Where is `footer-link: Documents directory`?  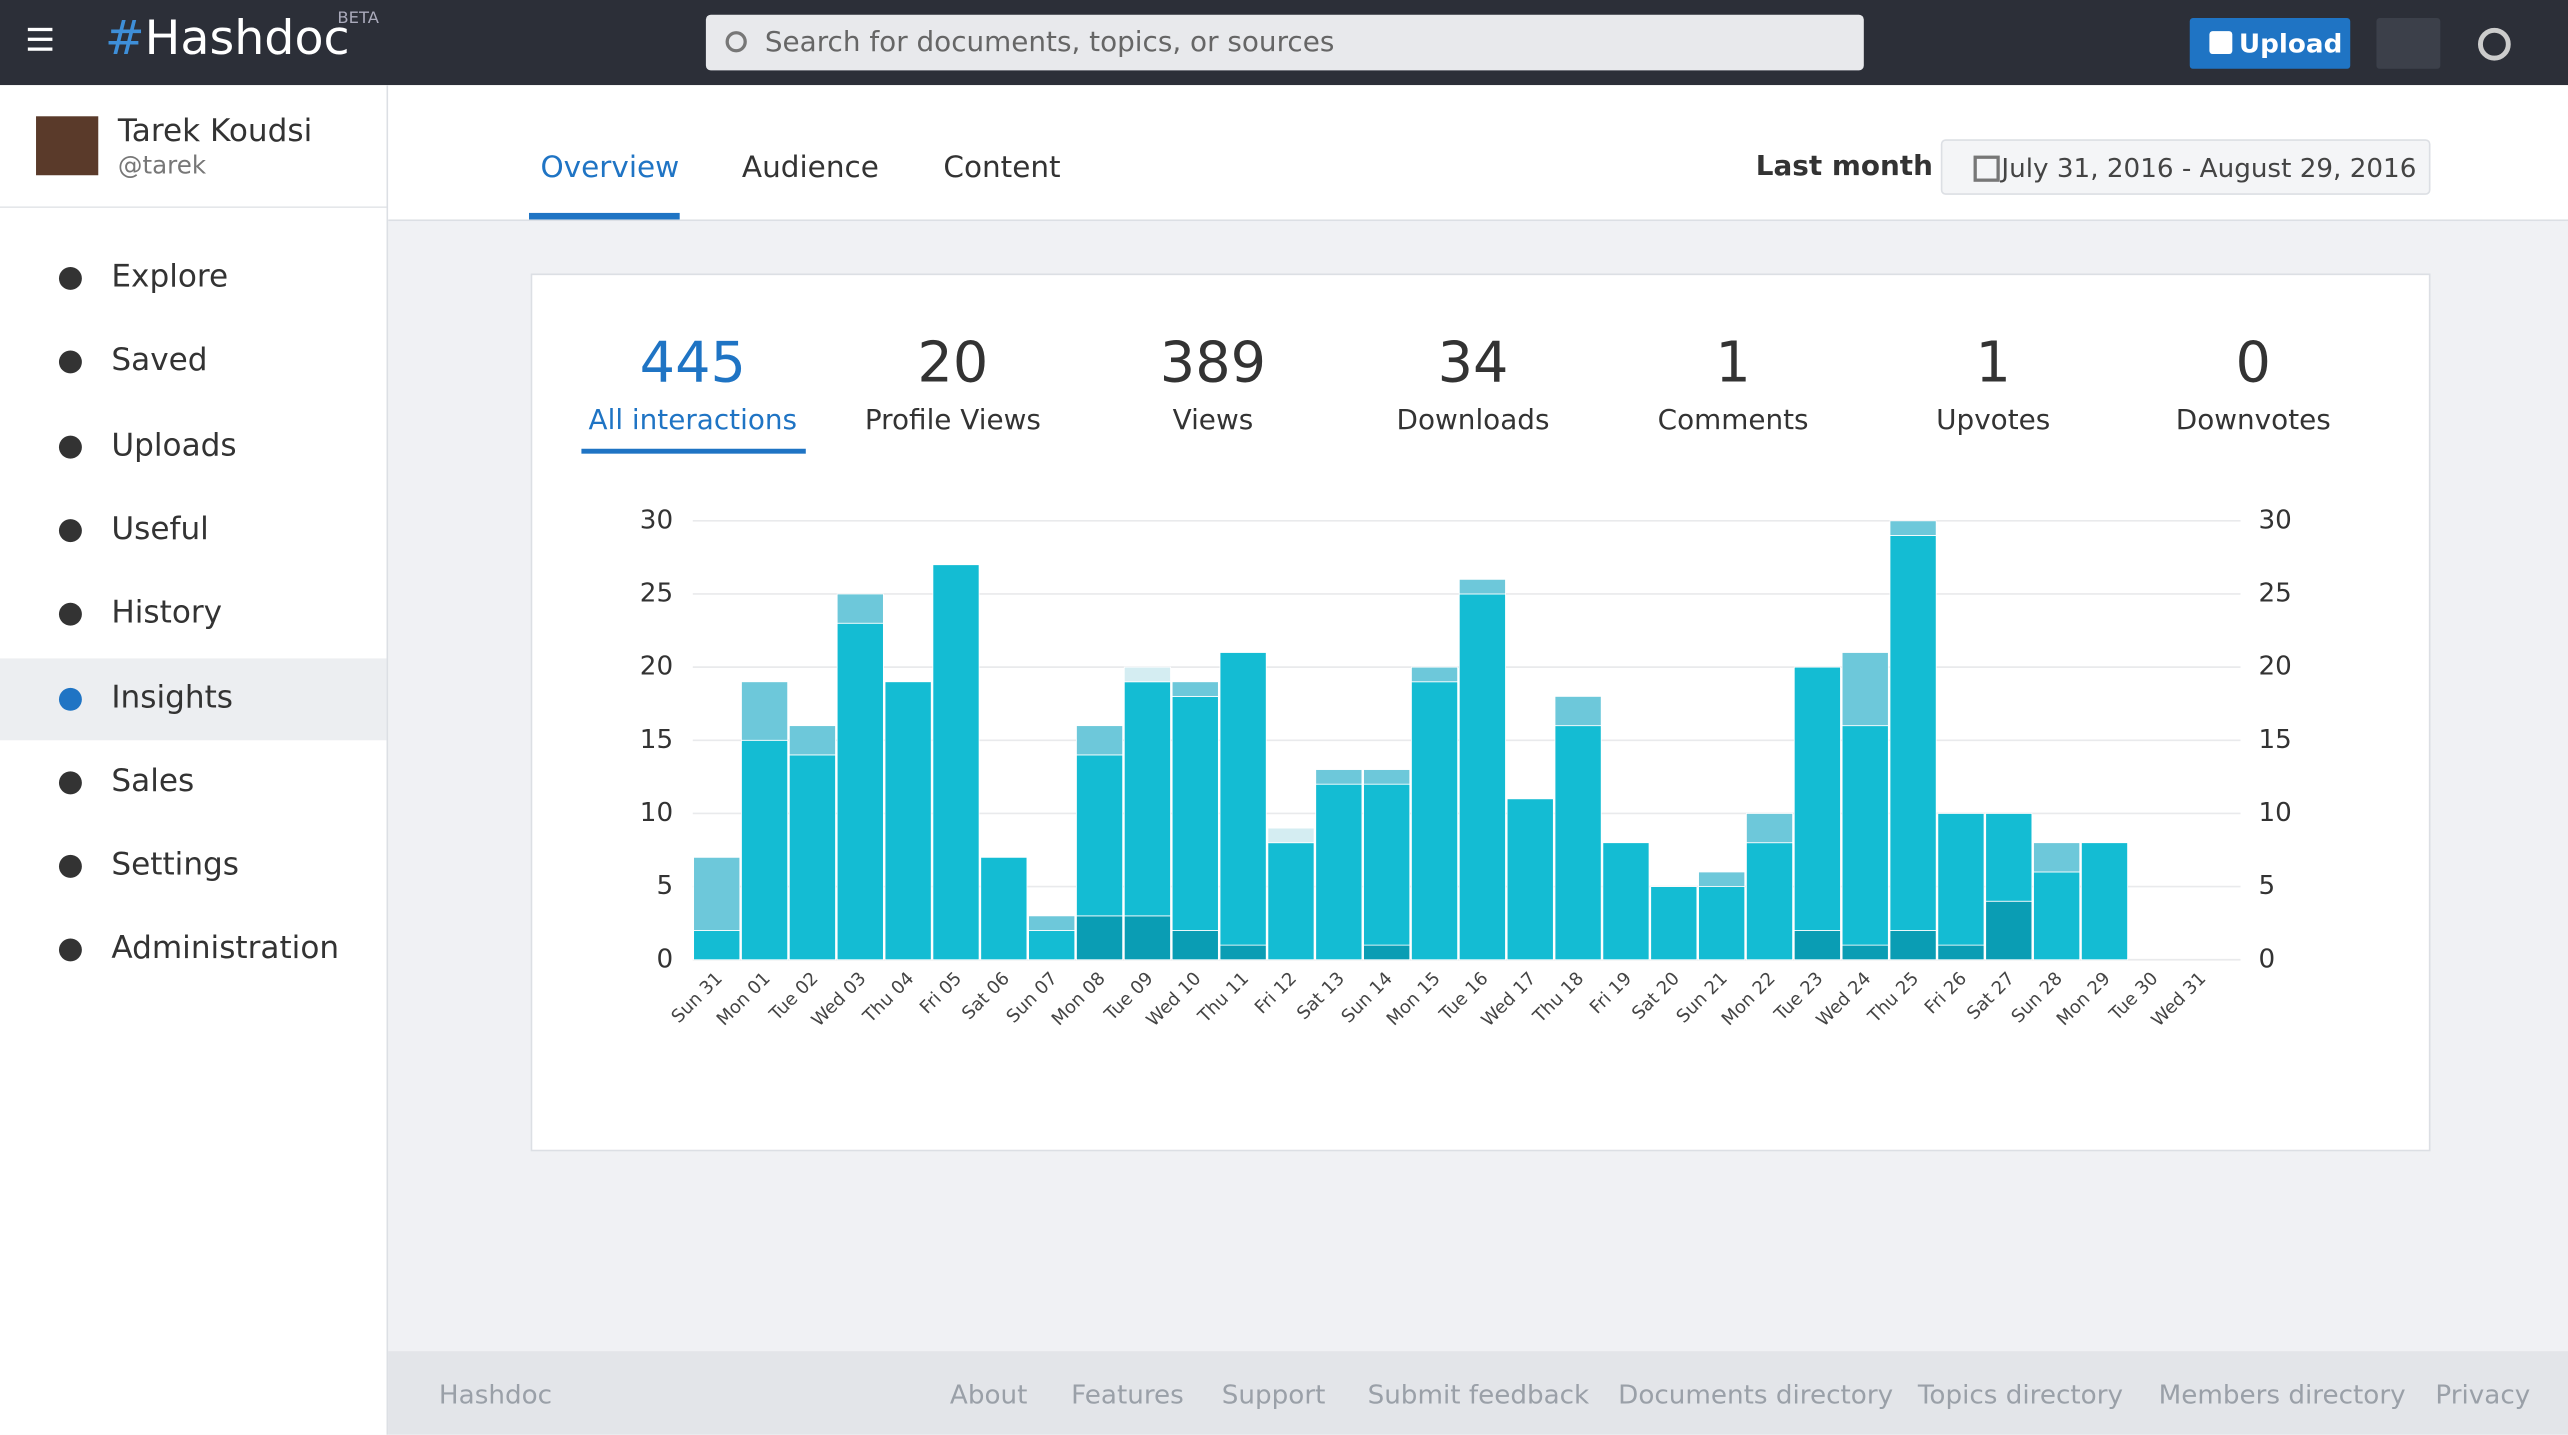 footer-link: Documents directory is located at coordinates (1755, 1394).